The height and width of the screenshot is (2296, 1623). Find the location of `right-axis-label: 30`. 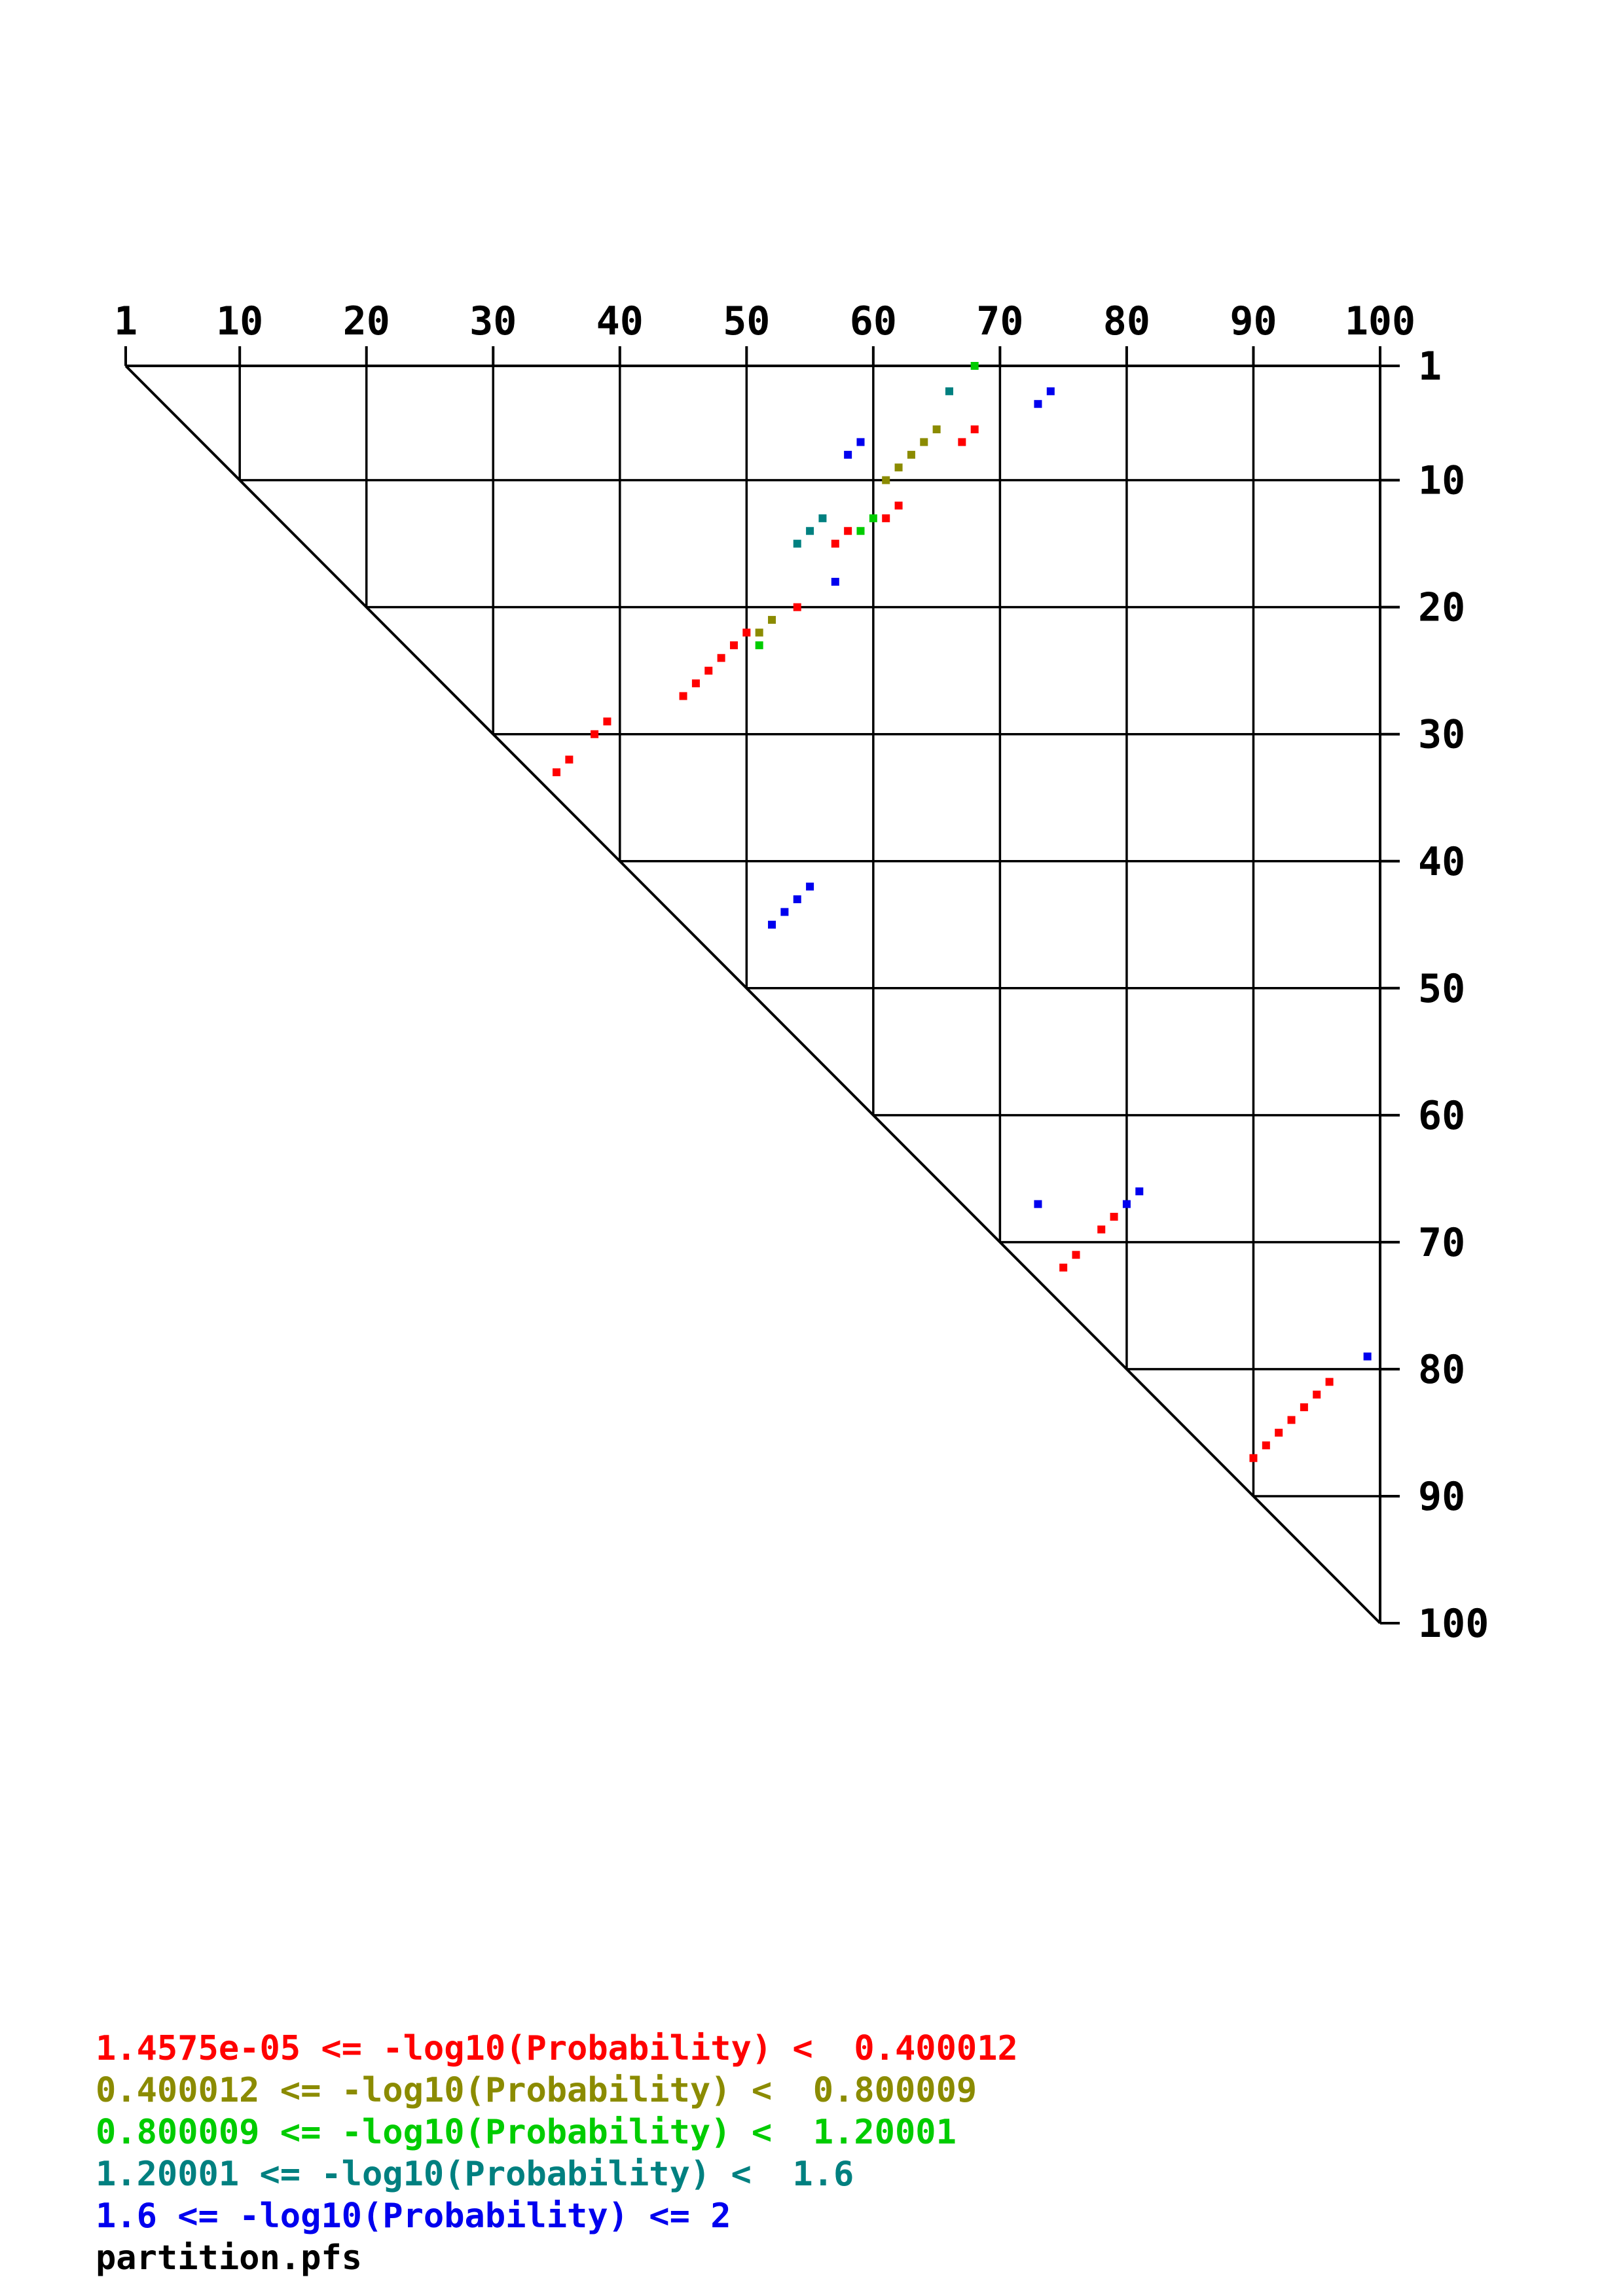

right-axis-label: 30 is located at coordinates (1441, 735).